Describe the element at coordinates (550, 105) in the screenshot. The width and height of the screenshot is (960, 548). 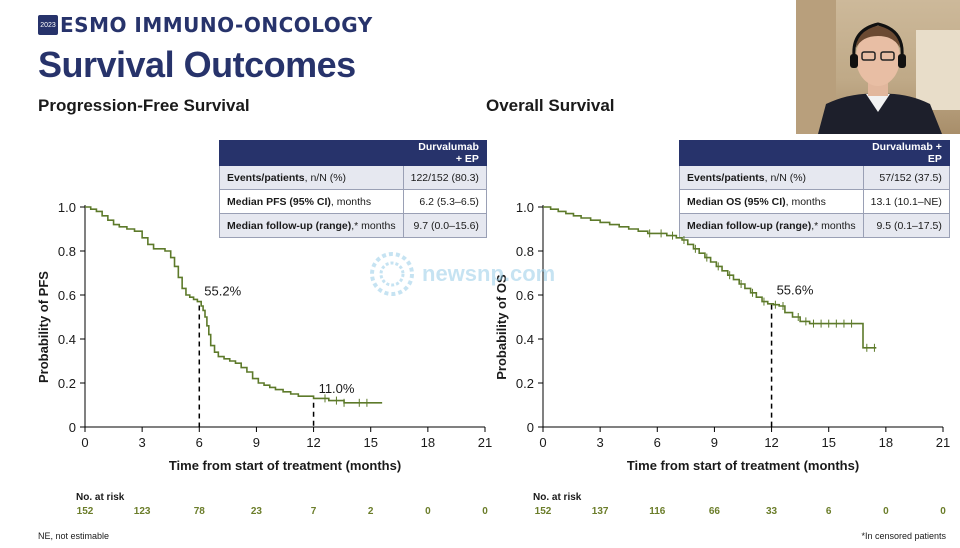
I see `os-subtitle: Overall Survival` at that location.